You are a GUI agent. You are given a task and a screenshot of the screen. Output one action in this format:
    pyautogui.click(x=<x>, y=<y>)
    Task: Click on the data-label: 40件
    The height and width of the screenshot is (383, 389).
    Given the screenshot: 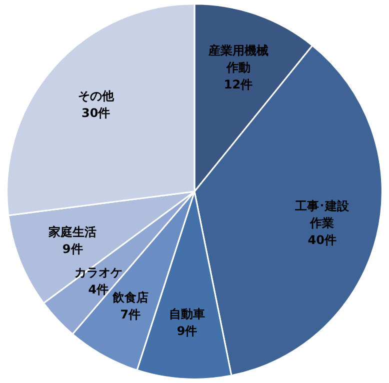 What is the action you would take?
    pyautogui.click(x=322, y=239)
    